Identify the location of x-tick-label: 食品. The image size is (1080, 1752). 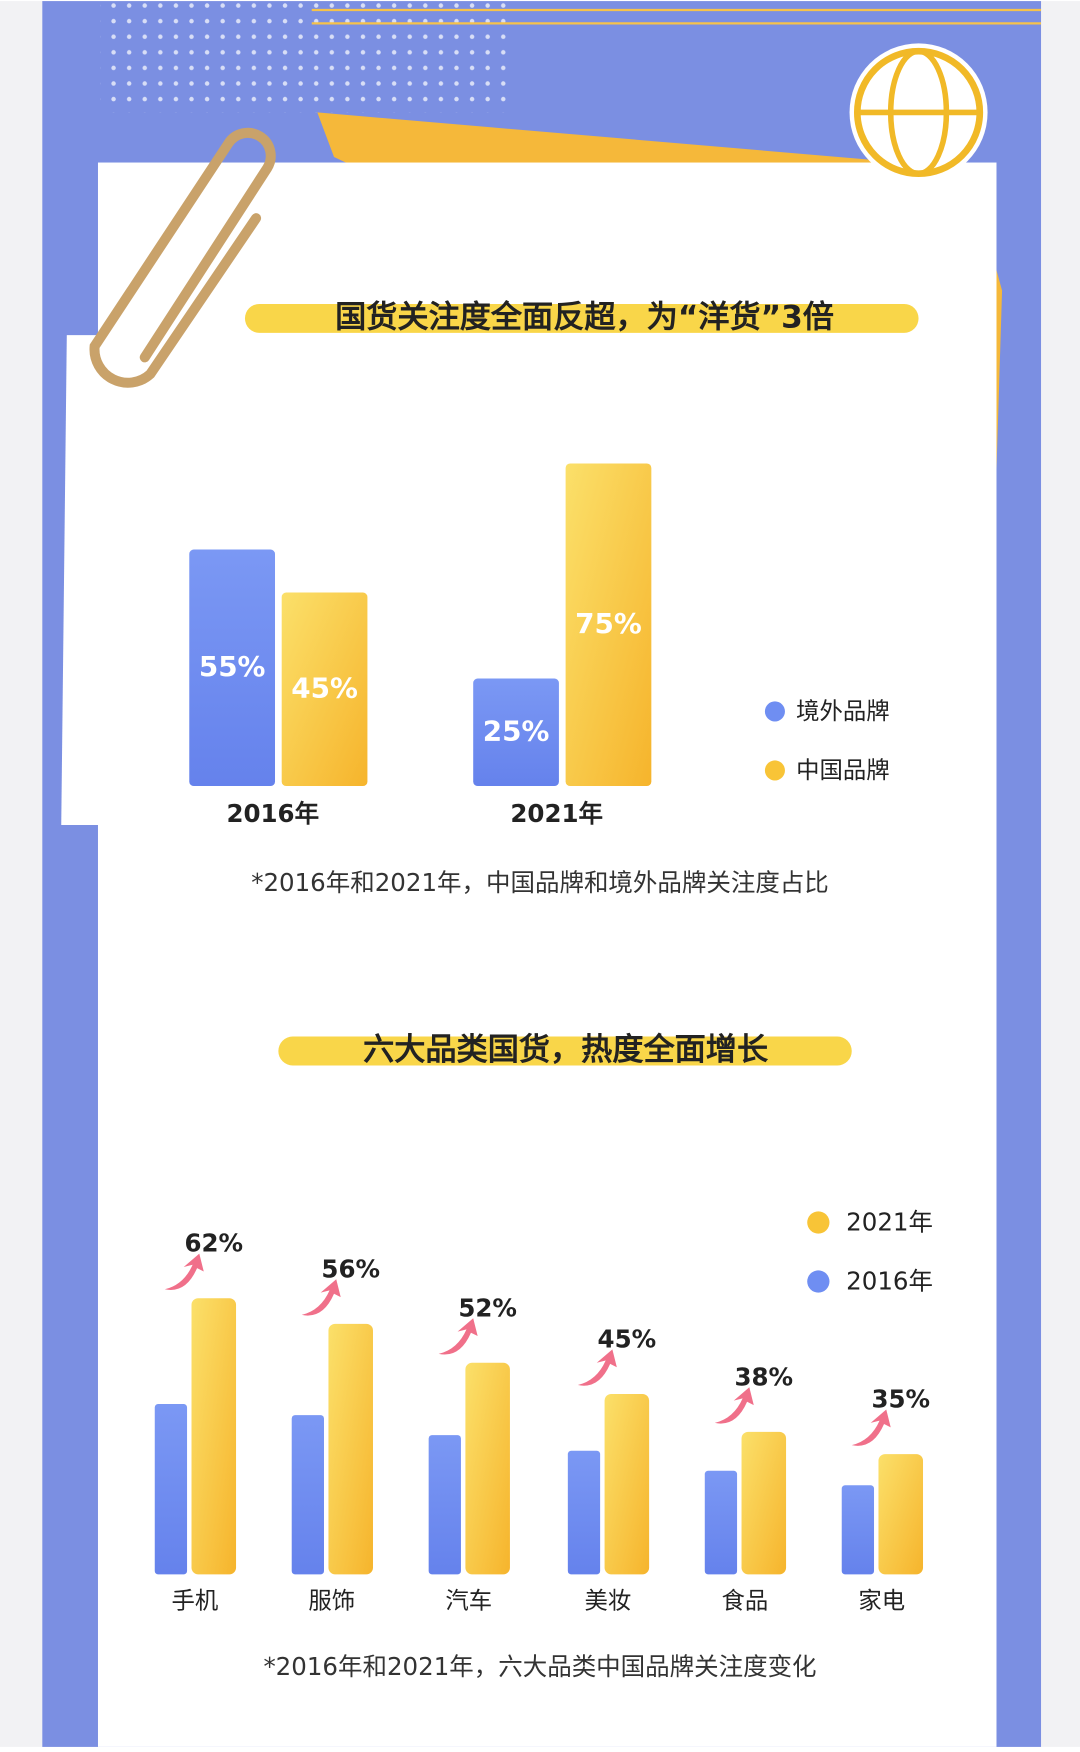
(744, 1601).